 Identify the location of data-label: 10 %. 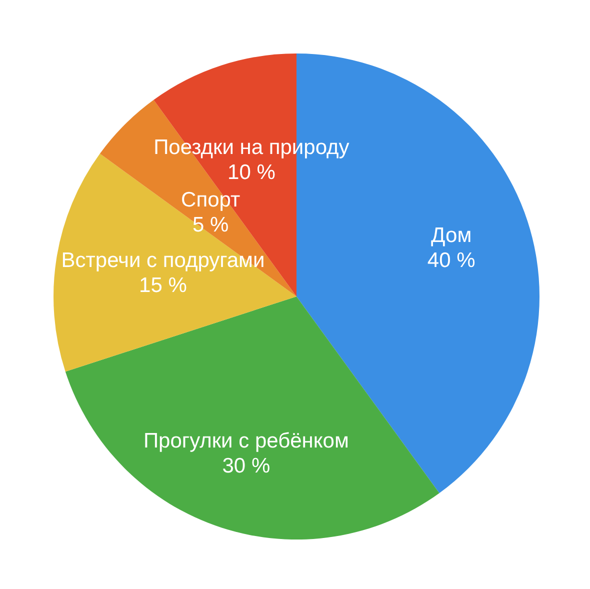
(252, 172).